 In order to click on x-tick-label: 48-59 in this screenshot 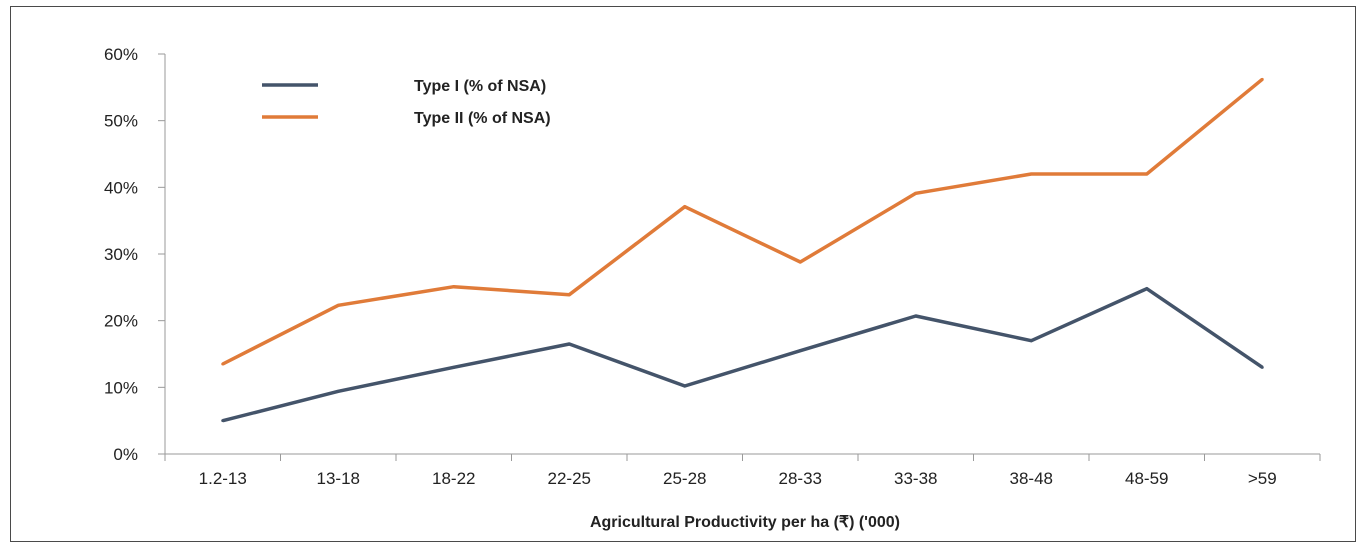, I will do `click(1146, 478)`.